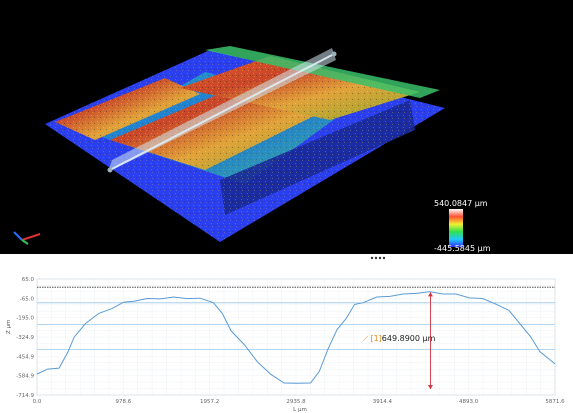 This screenshot has height=413, width=573. Describe the element at coordinates (300, 410) in the screenshot. I see `x-axis-label: L µm` at that location.